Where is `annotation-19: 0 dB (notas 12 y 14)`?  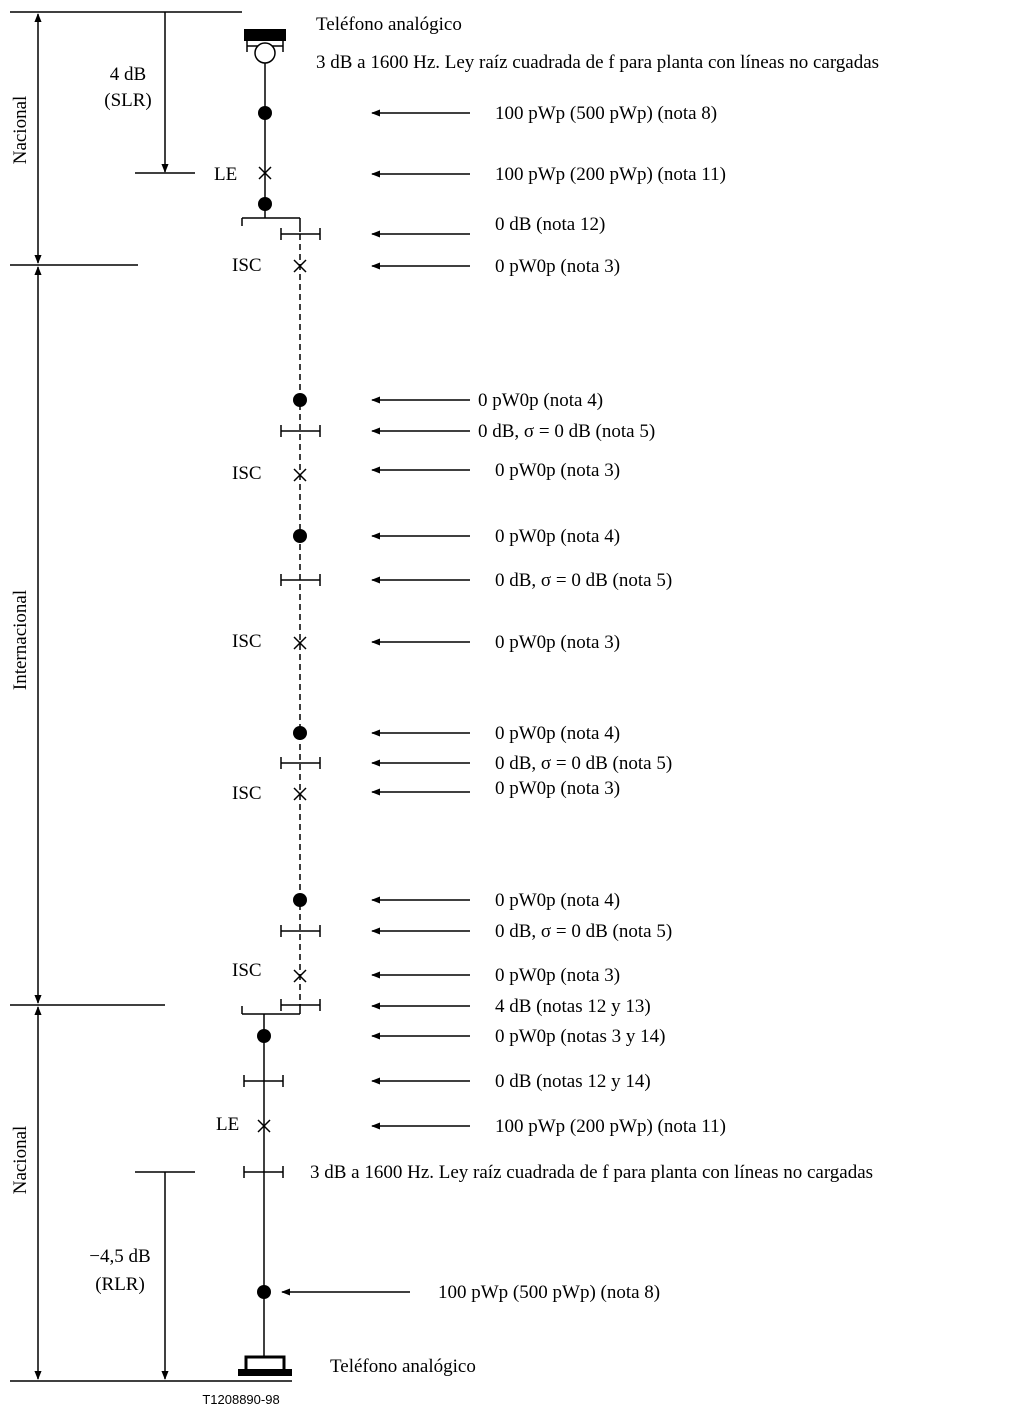
annotation-19: 0 dB (notas 12 y 14) is located at coordinates (511, 1081).